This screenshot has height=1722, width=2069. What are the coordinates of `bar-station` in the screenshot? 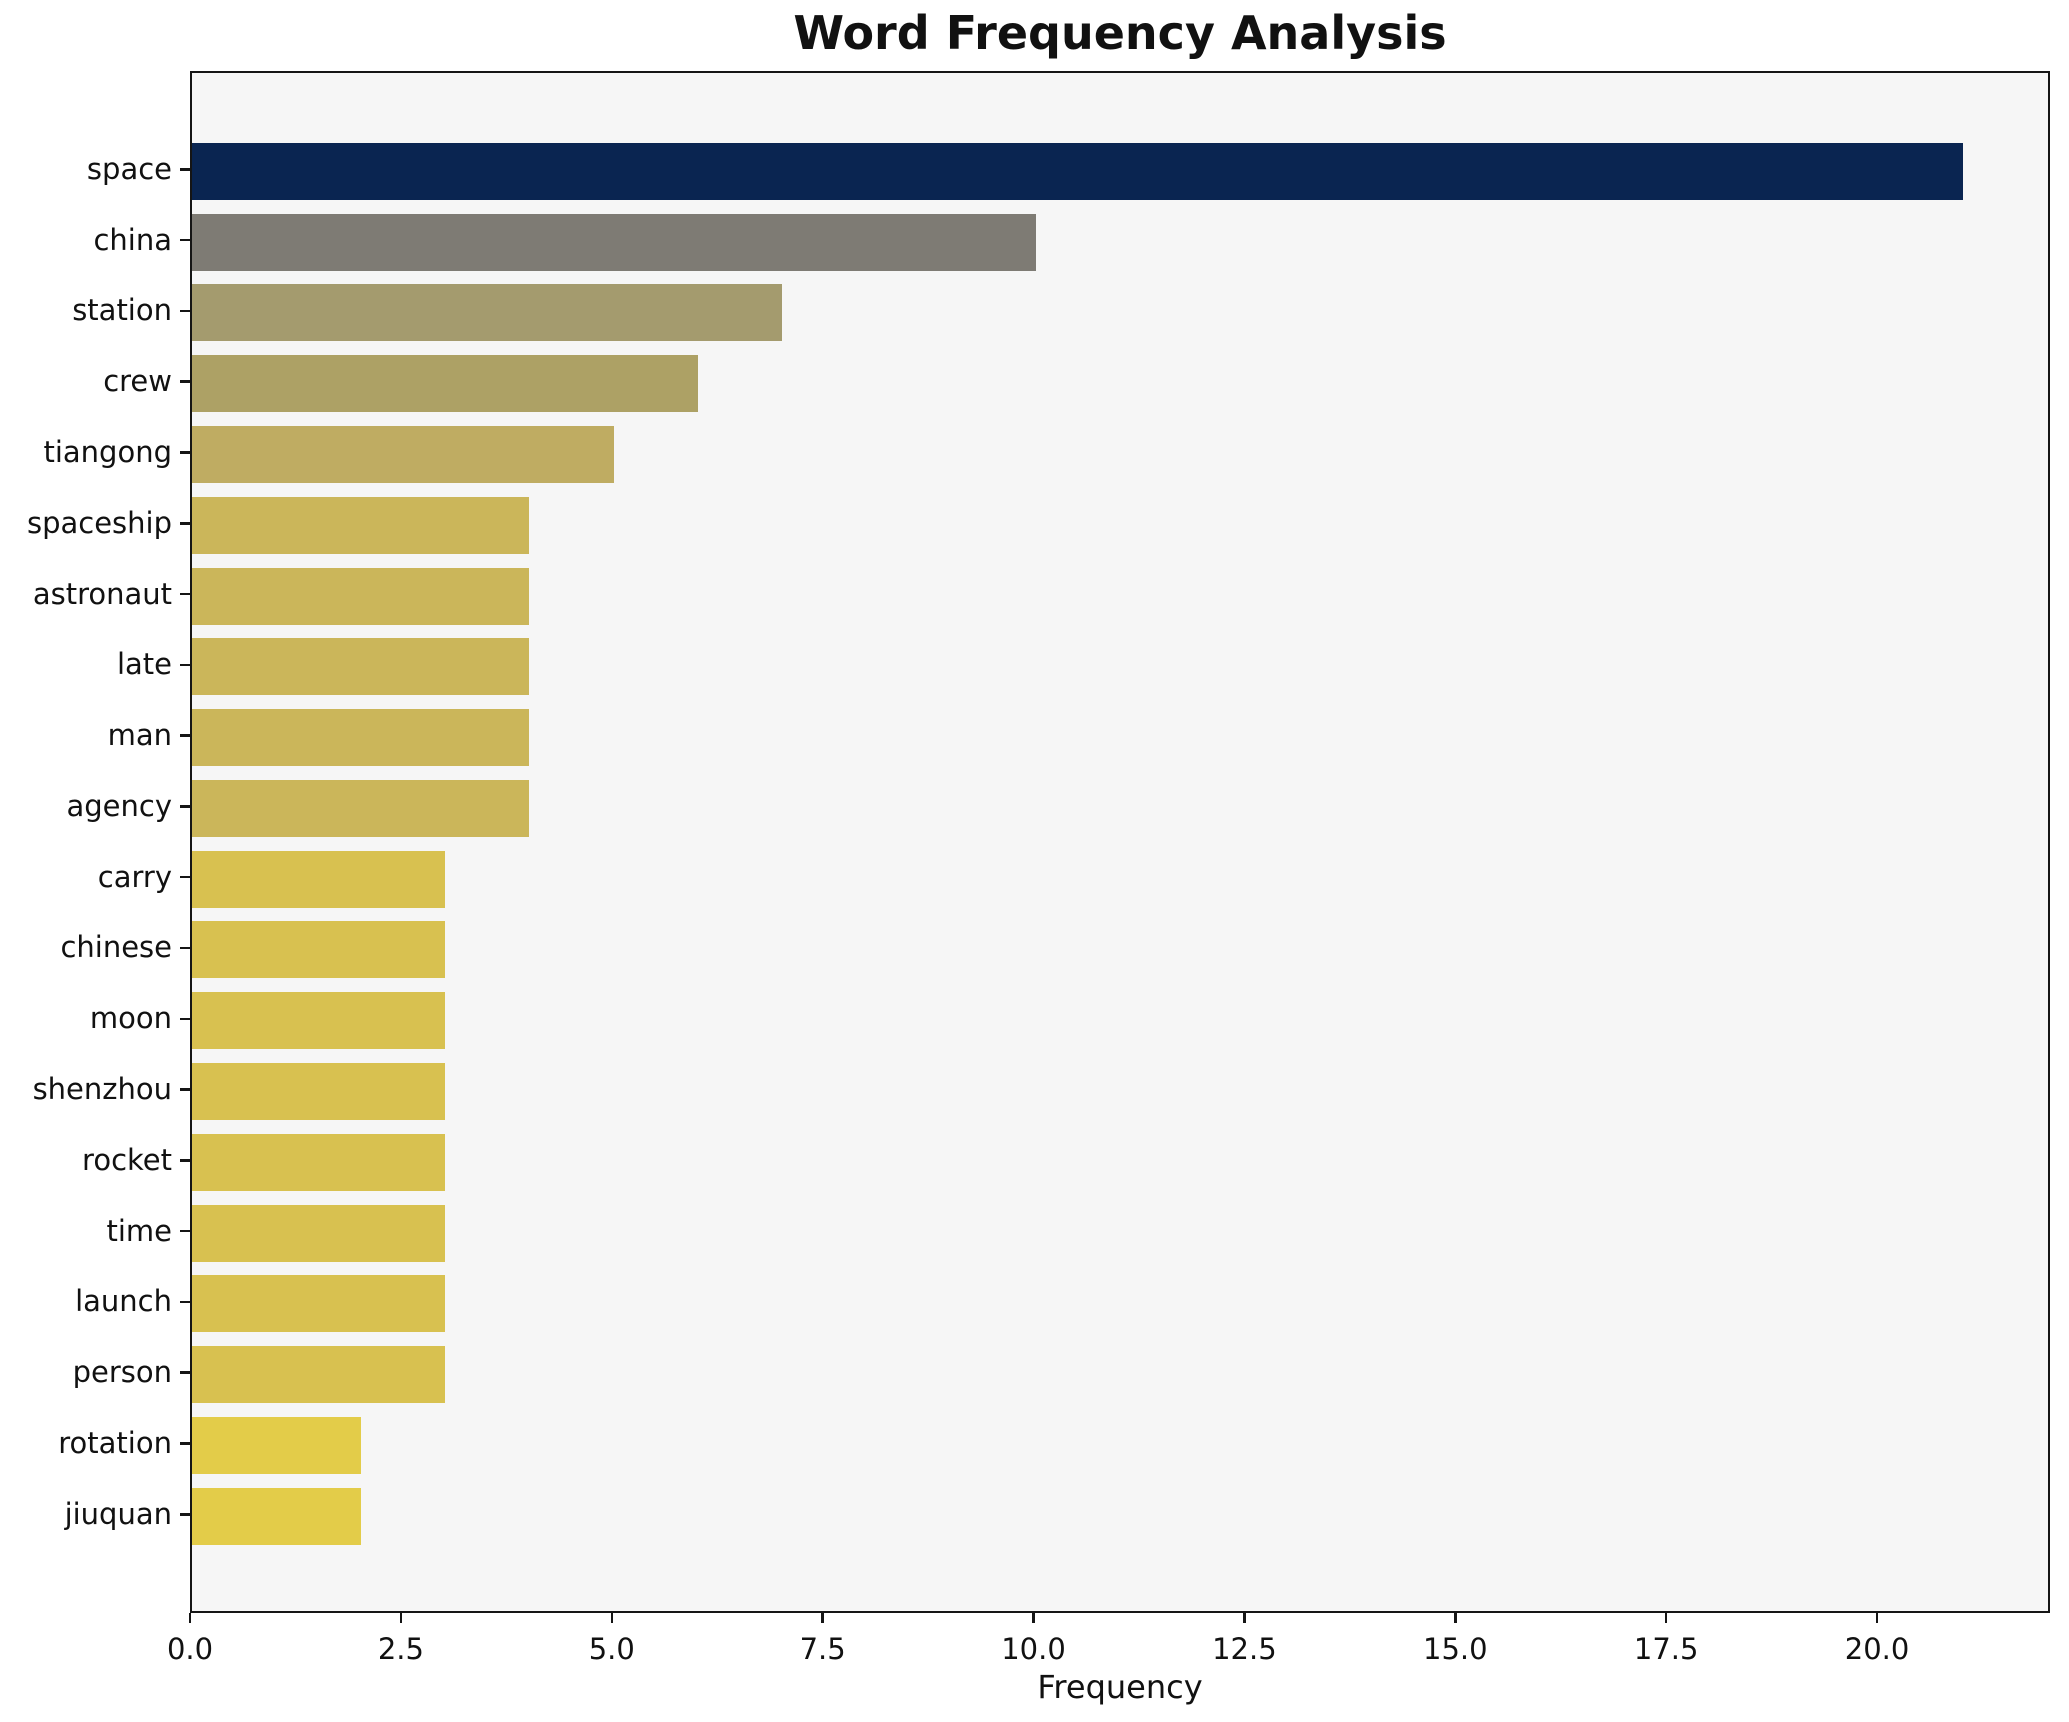 It's located at (487, 313).